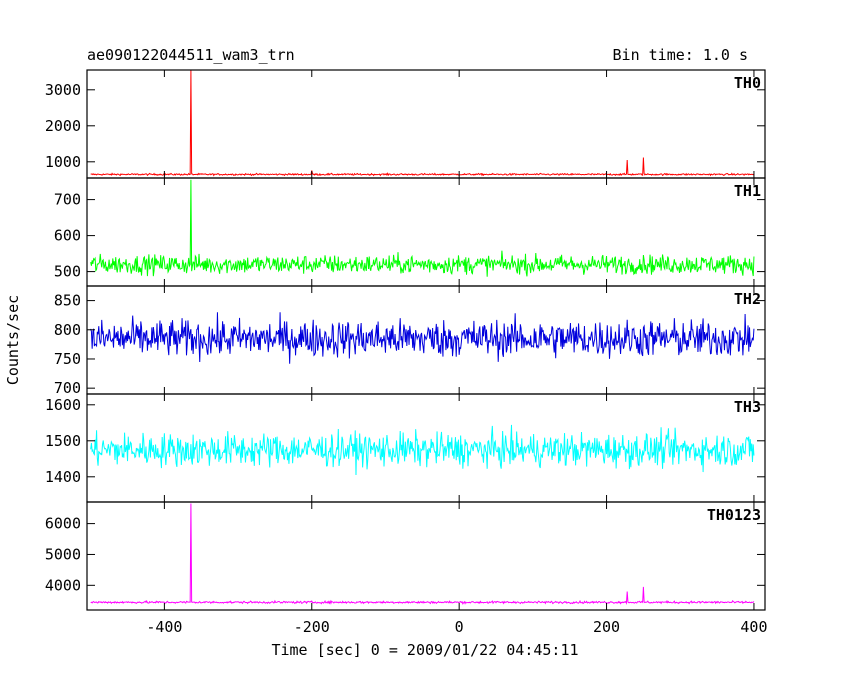  I want to click on series-line-th3, so click(422, 449).